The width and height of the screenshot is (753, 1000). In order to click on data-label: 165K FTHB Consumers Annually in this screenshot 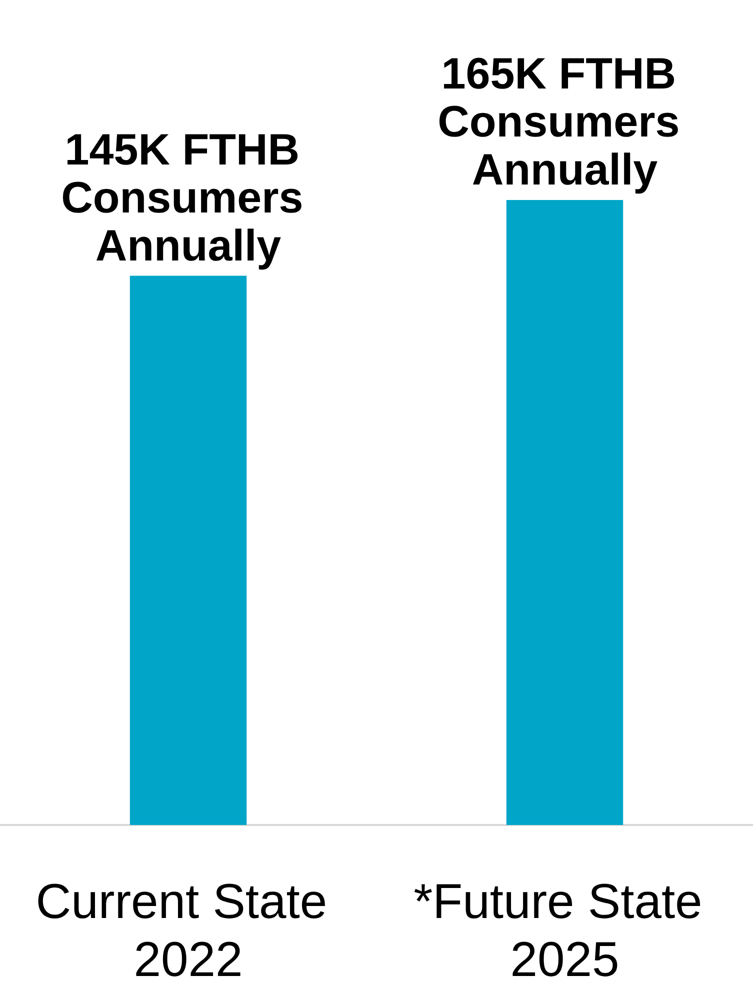, I will do `click(565, 122)`.